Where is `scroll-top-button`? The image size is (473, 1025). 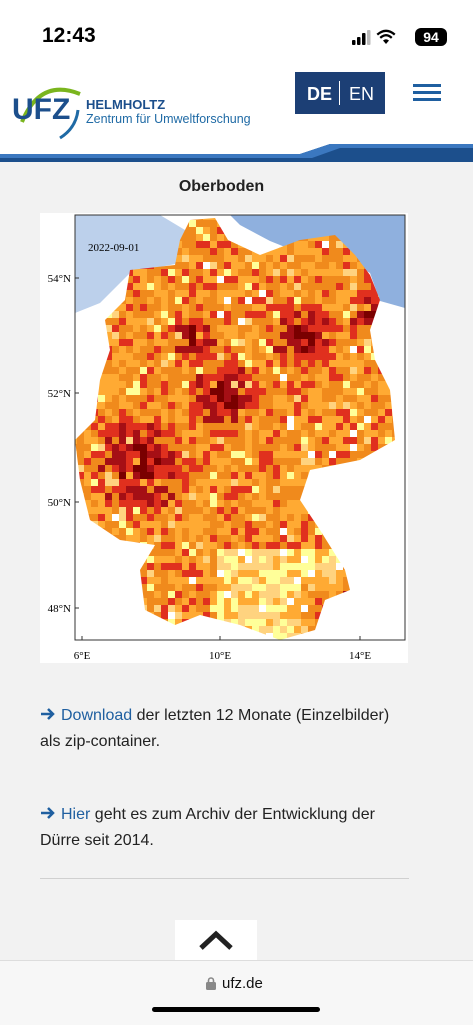
scroll-top-button is located at coordinates (216, 941).